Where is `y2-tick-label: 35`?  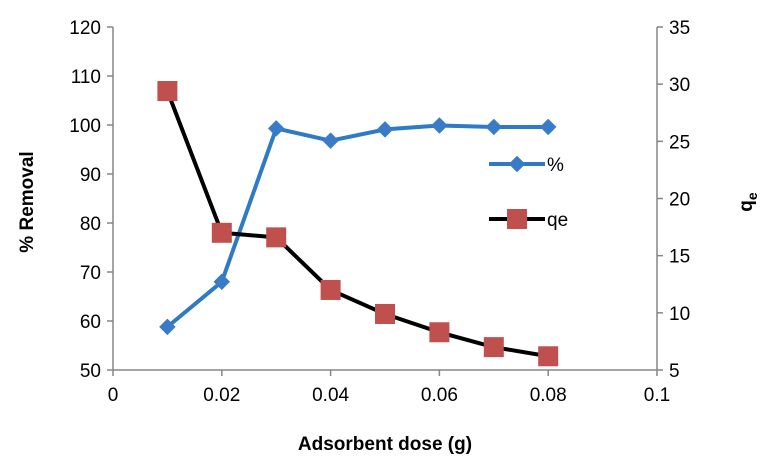 y2-tick-label: 35 is located at coordinates (679, 28).